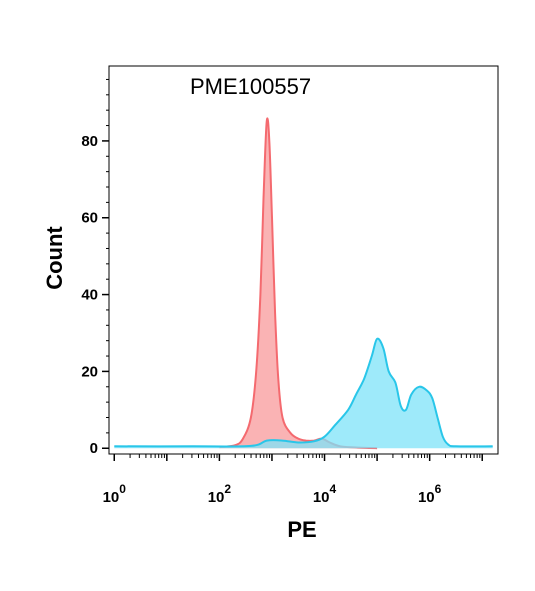 Image resolution: width=535 pixels, height=591 pixels. What do you see at coordinates (301, 529) in the screenshot?
I see `x-axis-title: PE` at bounding box center [301, 529].